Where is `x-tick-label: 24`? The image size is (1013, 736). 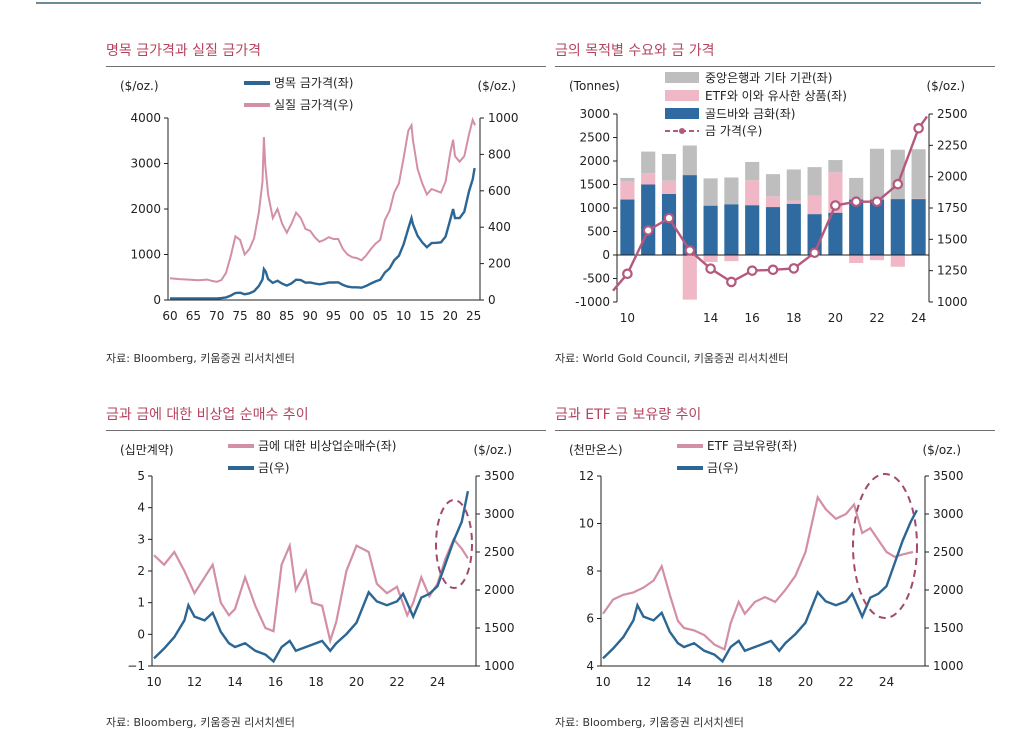 x-tick-label: 24 is located at coordinates (918, 318).